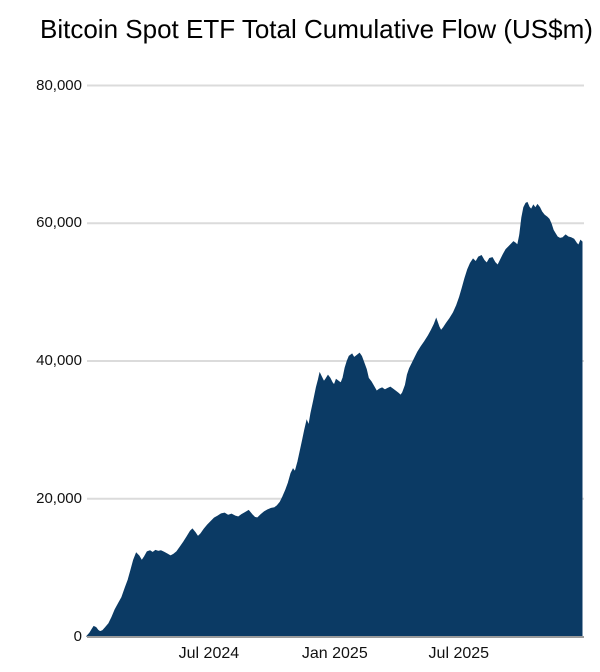  I want to click on x-axis-tick-label: Jul 2025, so click(459, 653).